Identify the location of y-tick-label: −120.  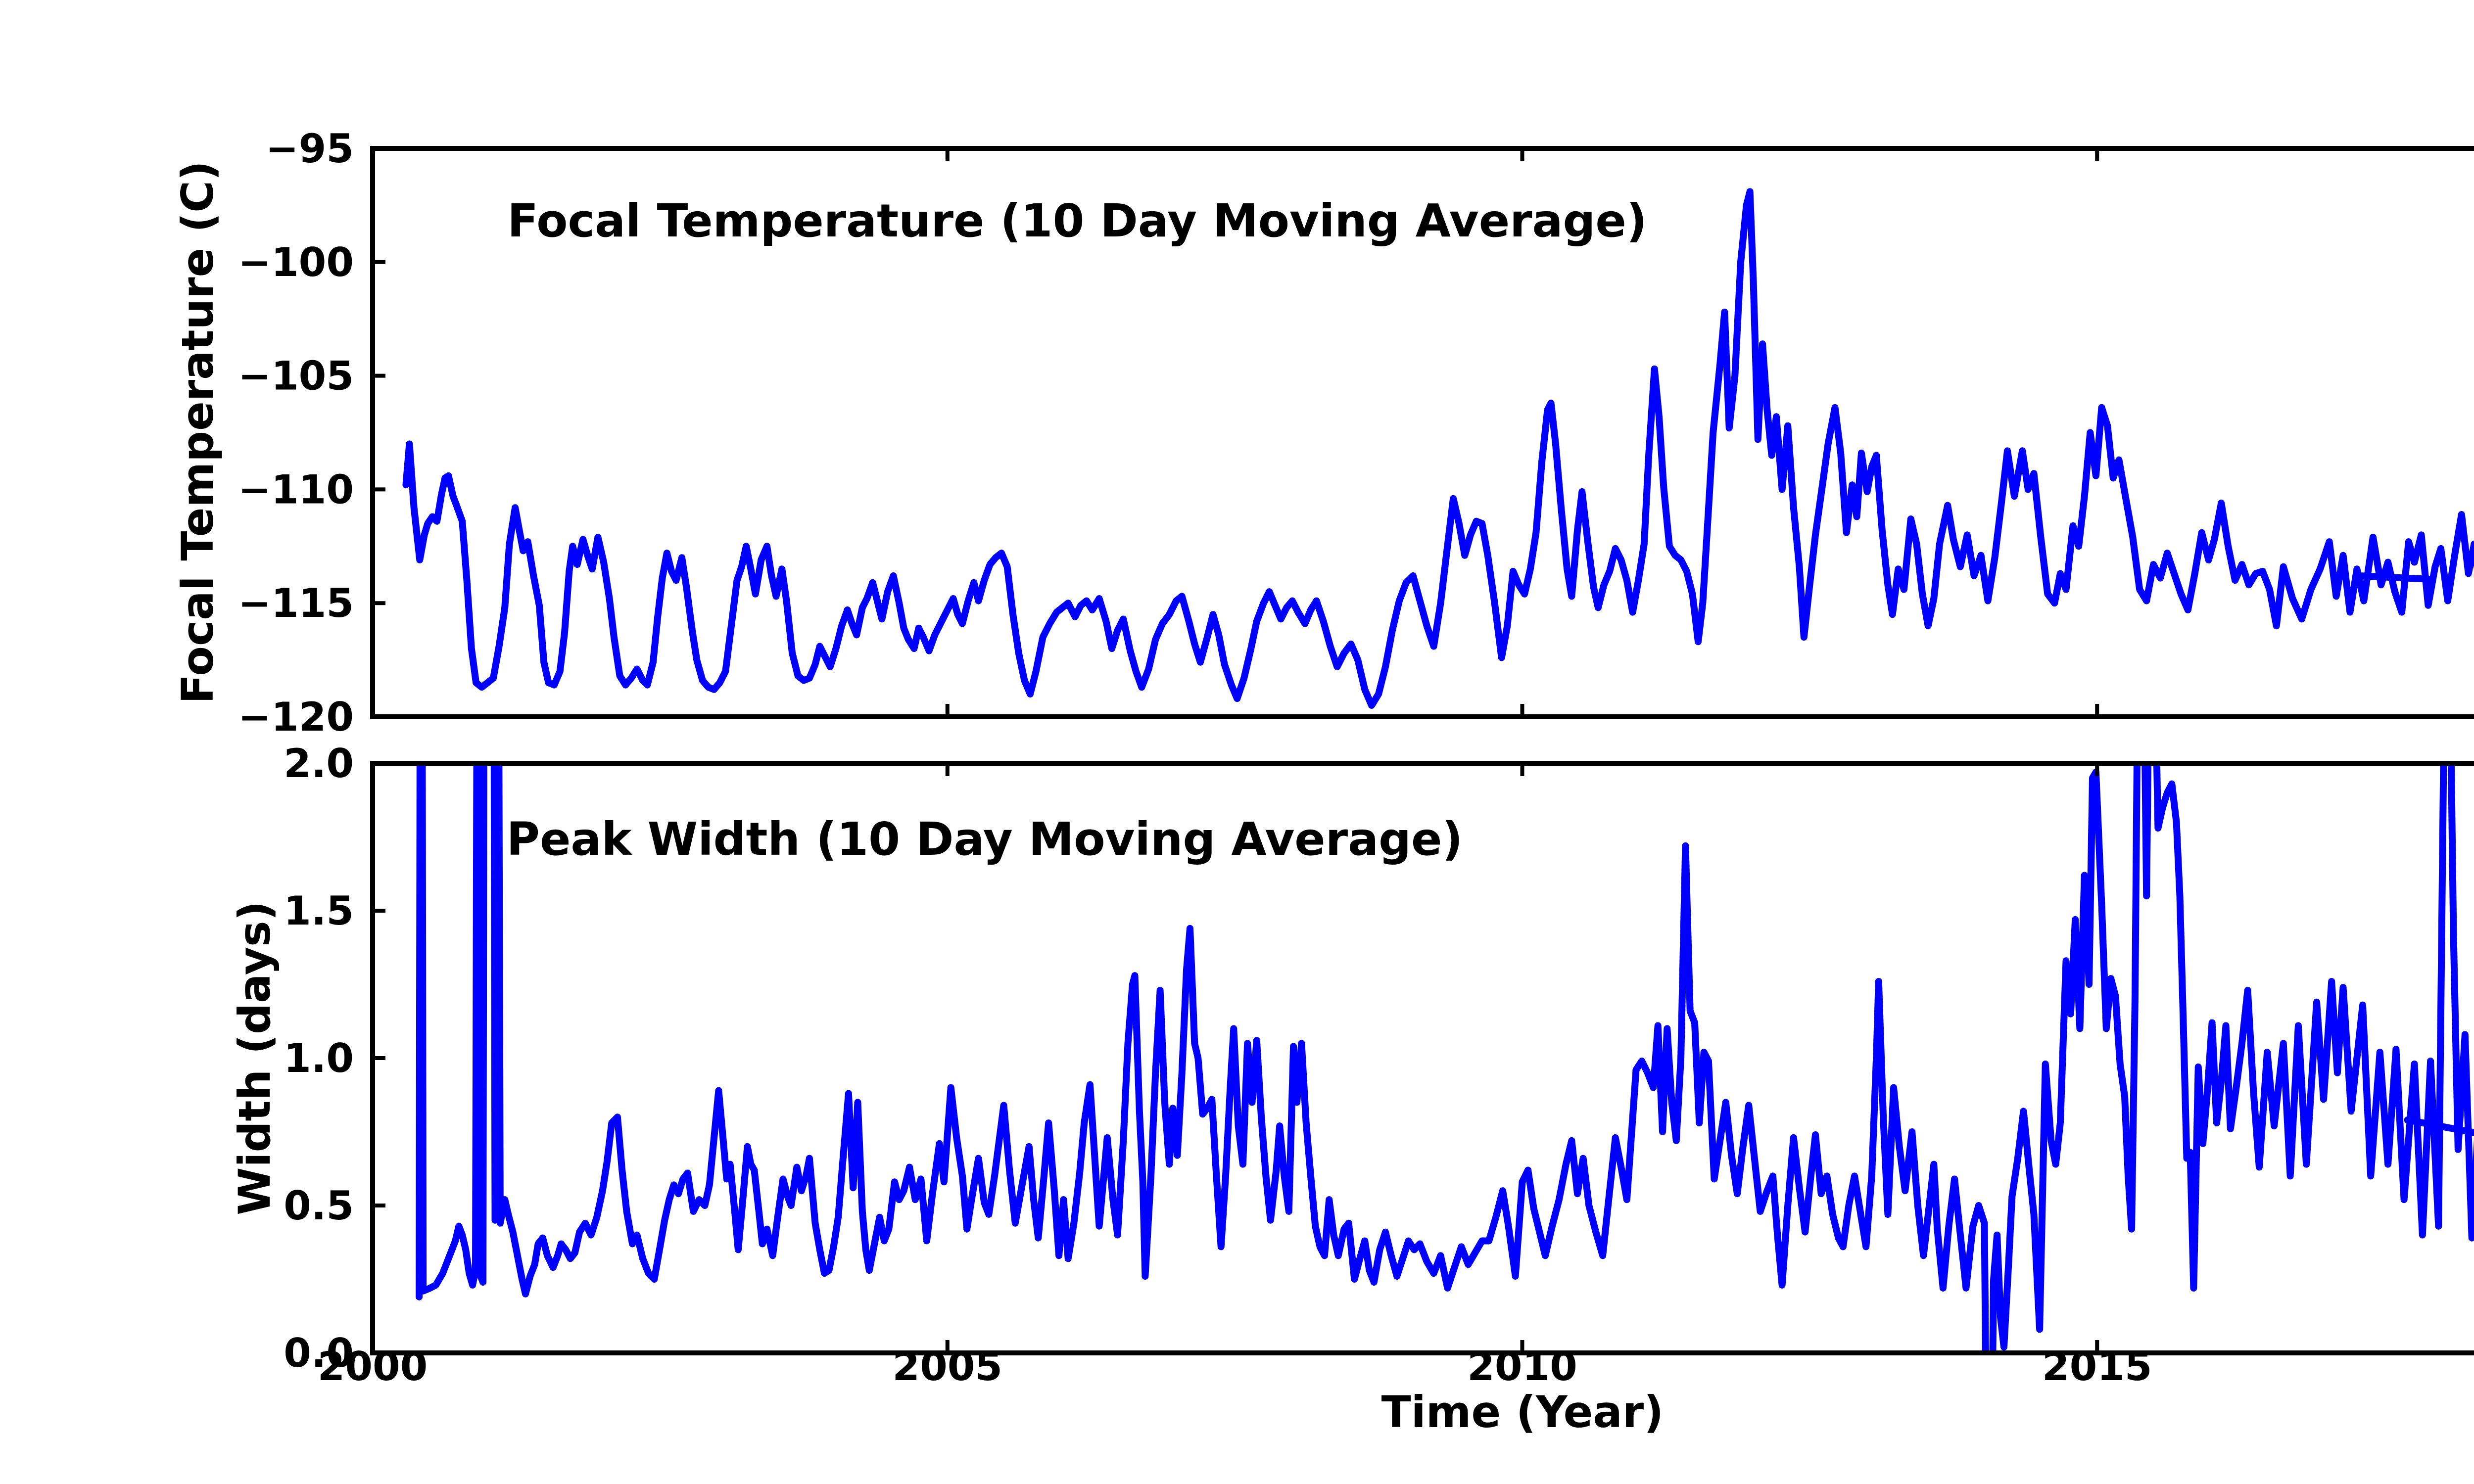
(296, 717).